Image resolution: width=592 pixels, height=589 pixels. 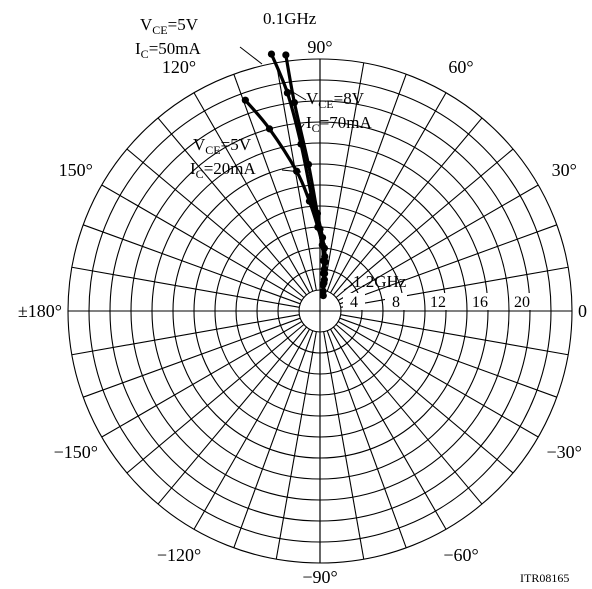 I want to click on angle-label-30: 30°, so click(x=564, y=170).